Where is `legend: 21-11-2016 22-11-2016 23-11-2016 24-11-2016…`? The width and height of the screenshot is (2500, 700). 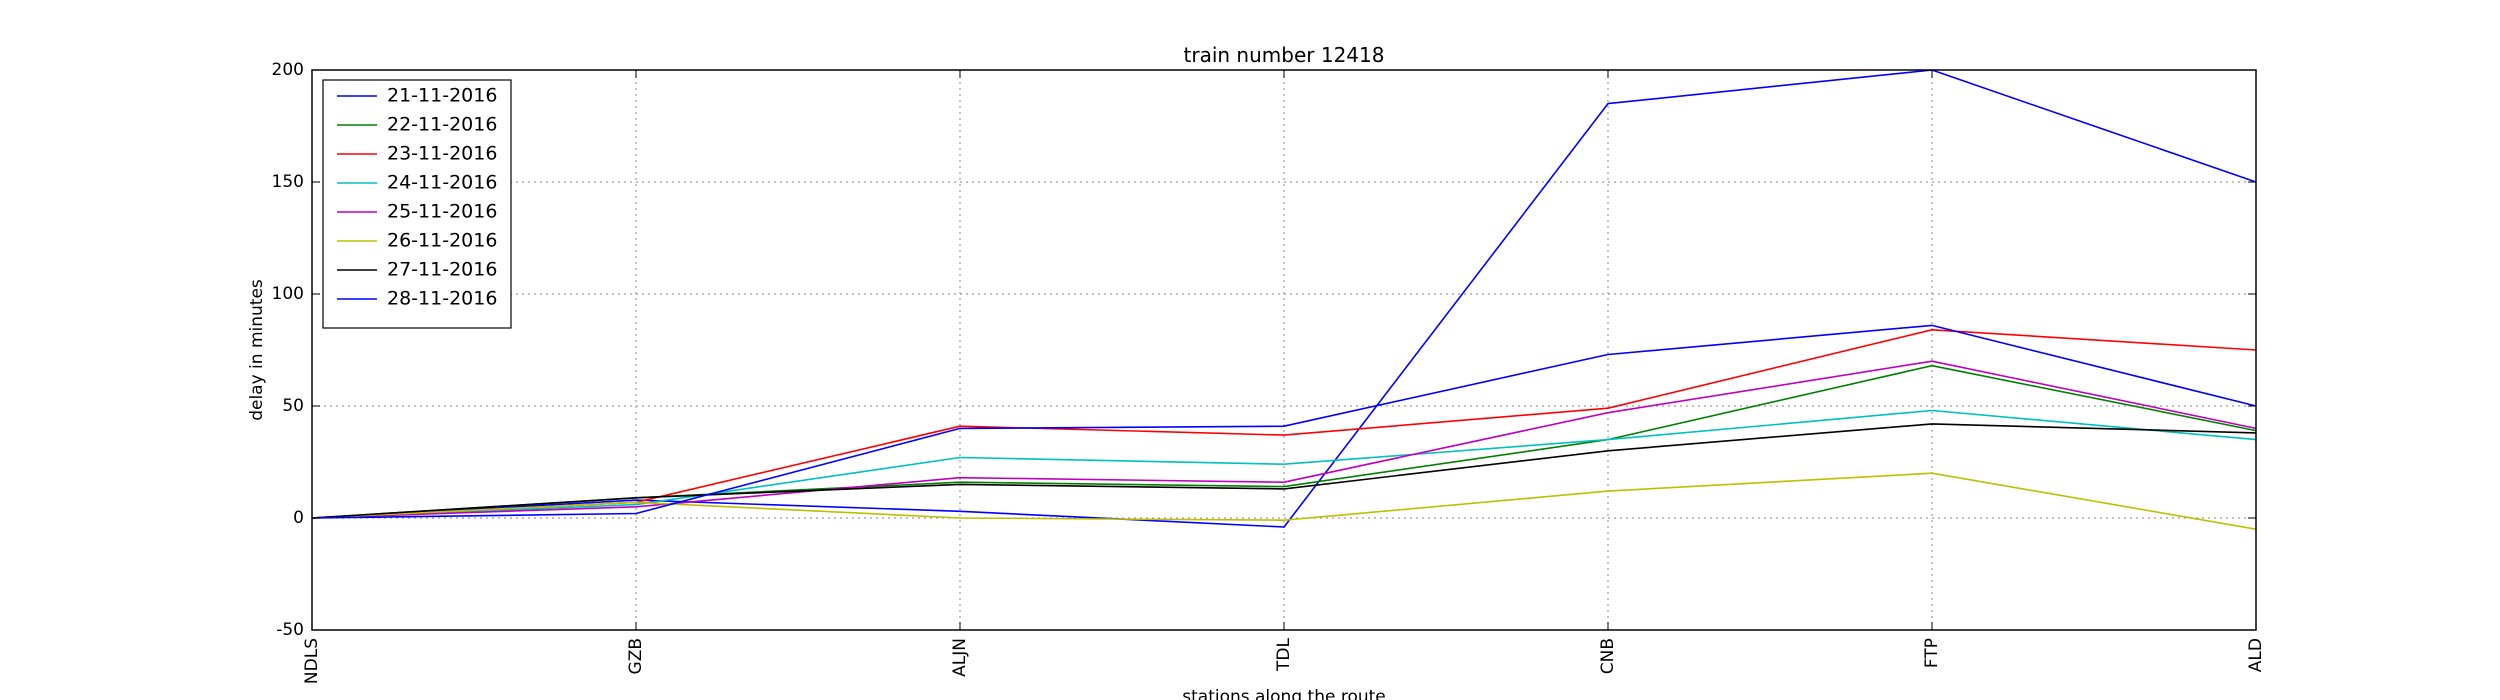
legend: 21-11-2016 22-11-2016 23-11-2016 24-11-2016… is located at coordinates (417, 204).